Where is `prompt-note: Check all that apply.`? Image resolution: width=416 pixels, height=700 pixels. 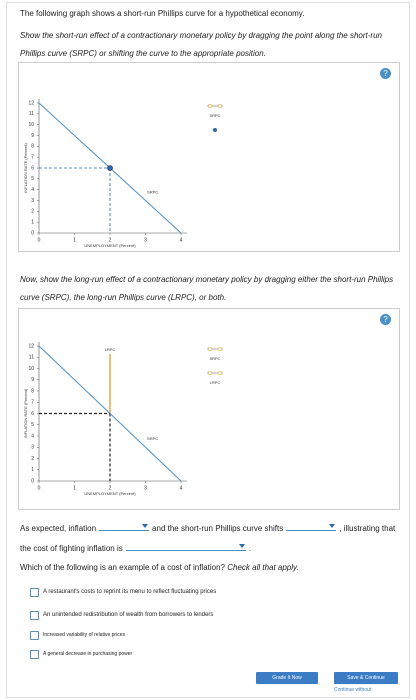
prompt-note: Check all that apply. is located at coordinates (263, 567).